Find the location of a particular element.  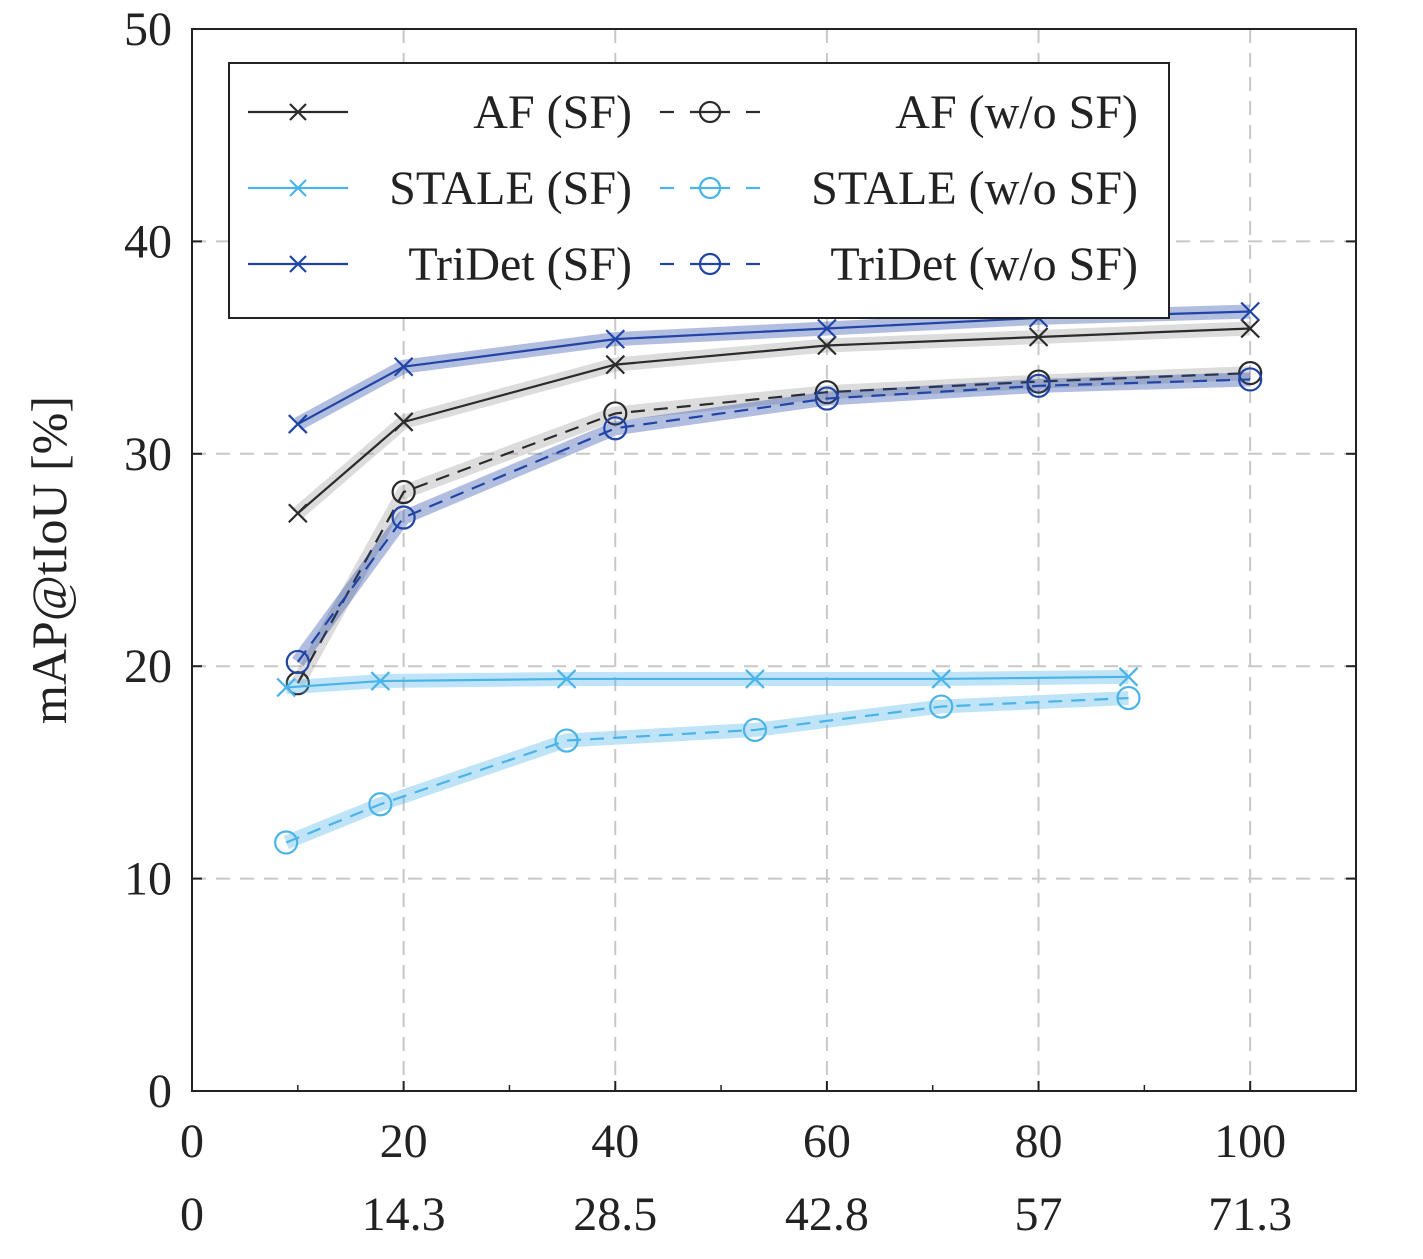

legend-label: TriDet (SF) is located at coordinates (520, 264).